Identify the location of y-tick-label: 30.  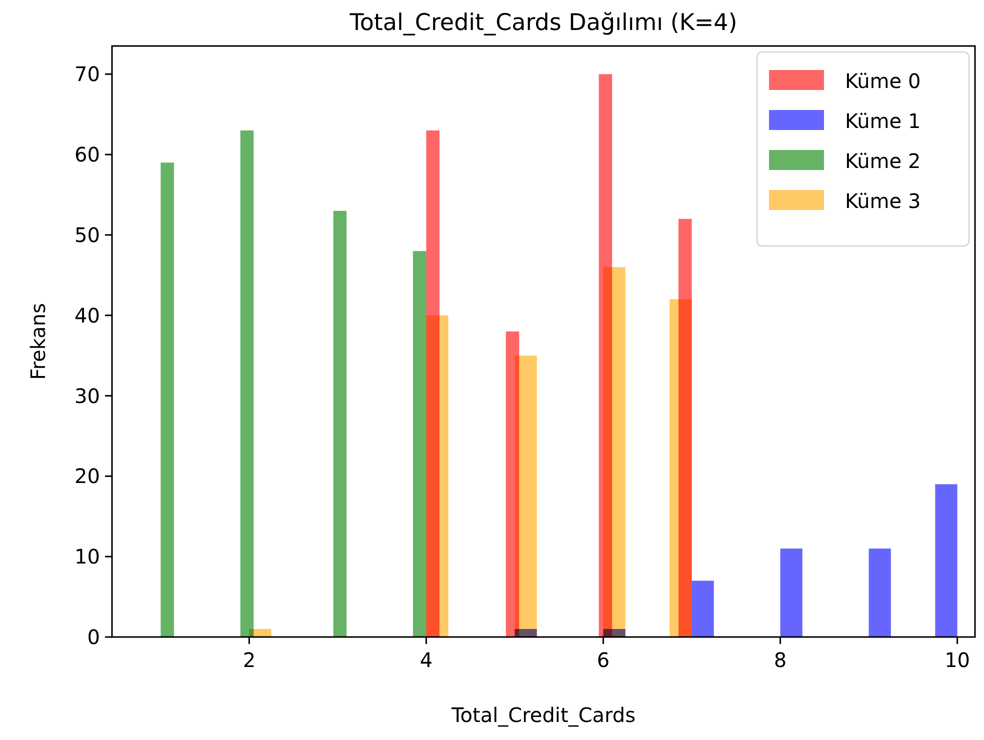
(87, 396).